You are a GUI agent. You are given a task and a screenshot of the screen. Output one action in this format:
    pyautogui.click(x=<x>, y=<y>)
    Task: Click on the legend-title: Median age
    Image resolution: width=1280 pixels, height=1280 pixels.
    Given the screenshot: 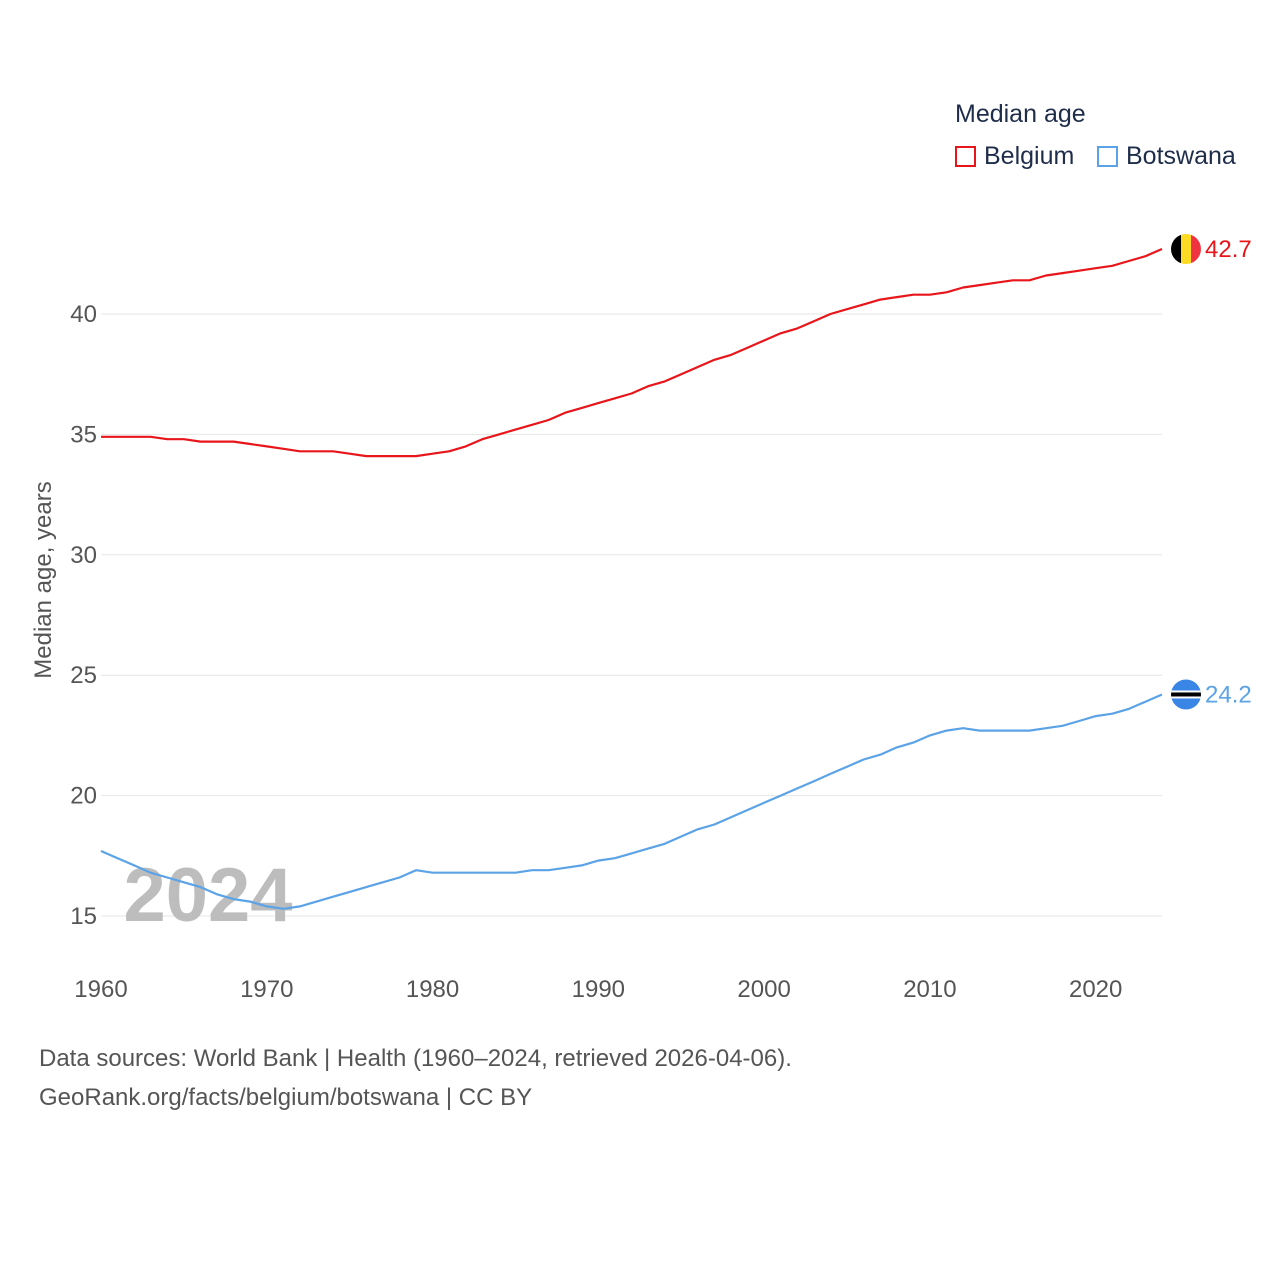 What is the action you would take?
    pyautogui.click(x=1020, y=114)
    